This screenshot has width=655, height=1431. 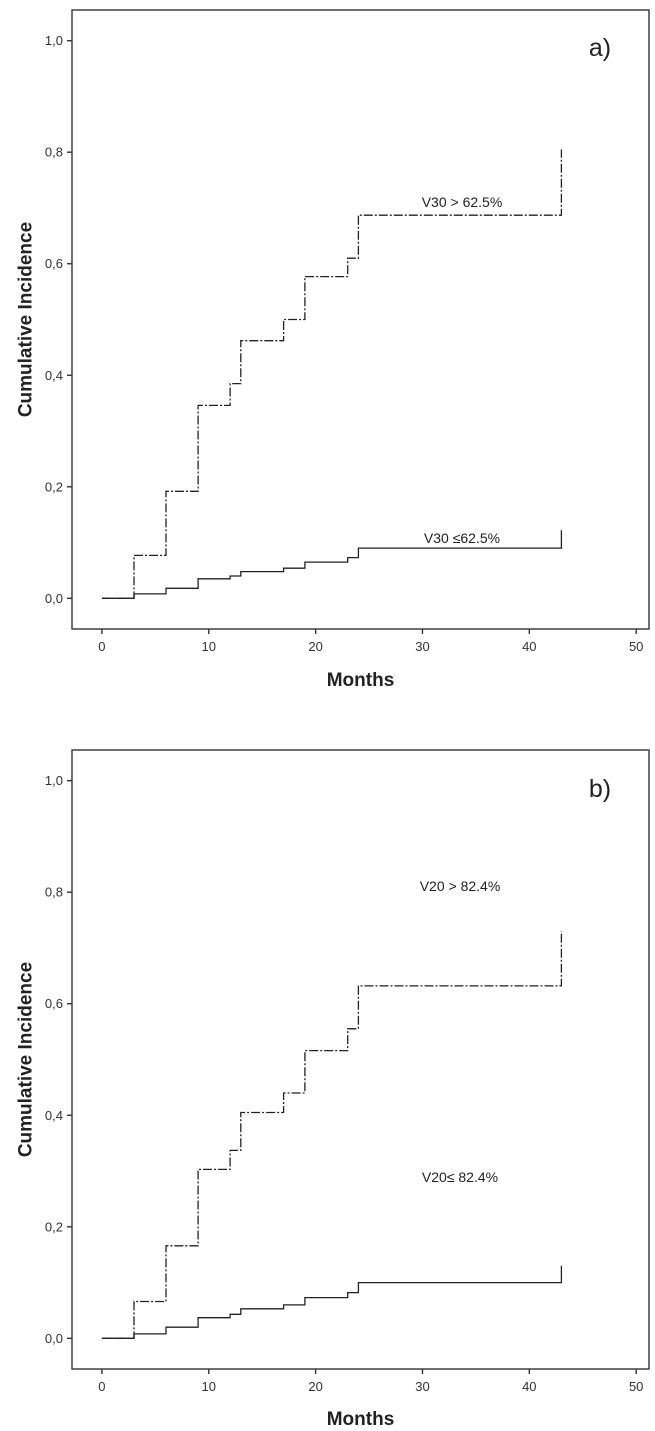 What do you see at coordinates (332, 1302) in the screenshot?
I see `panel-b-series-low-line` at bounding box center [332, 1302].